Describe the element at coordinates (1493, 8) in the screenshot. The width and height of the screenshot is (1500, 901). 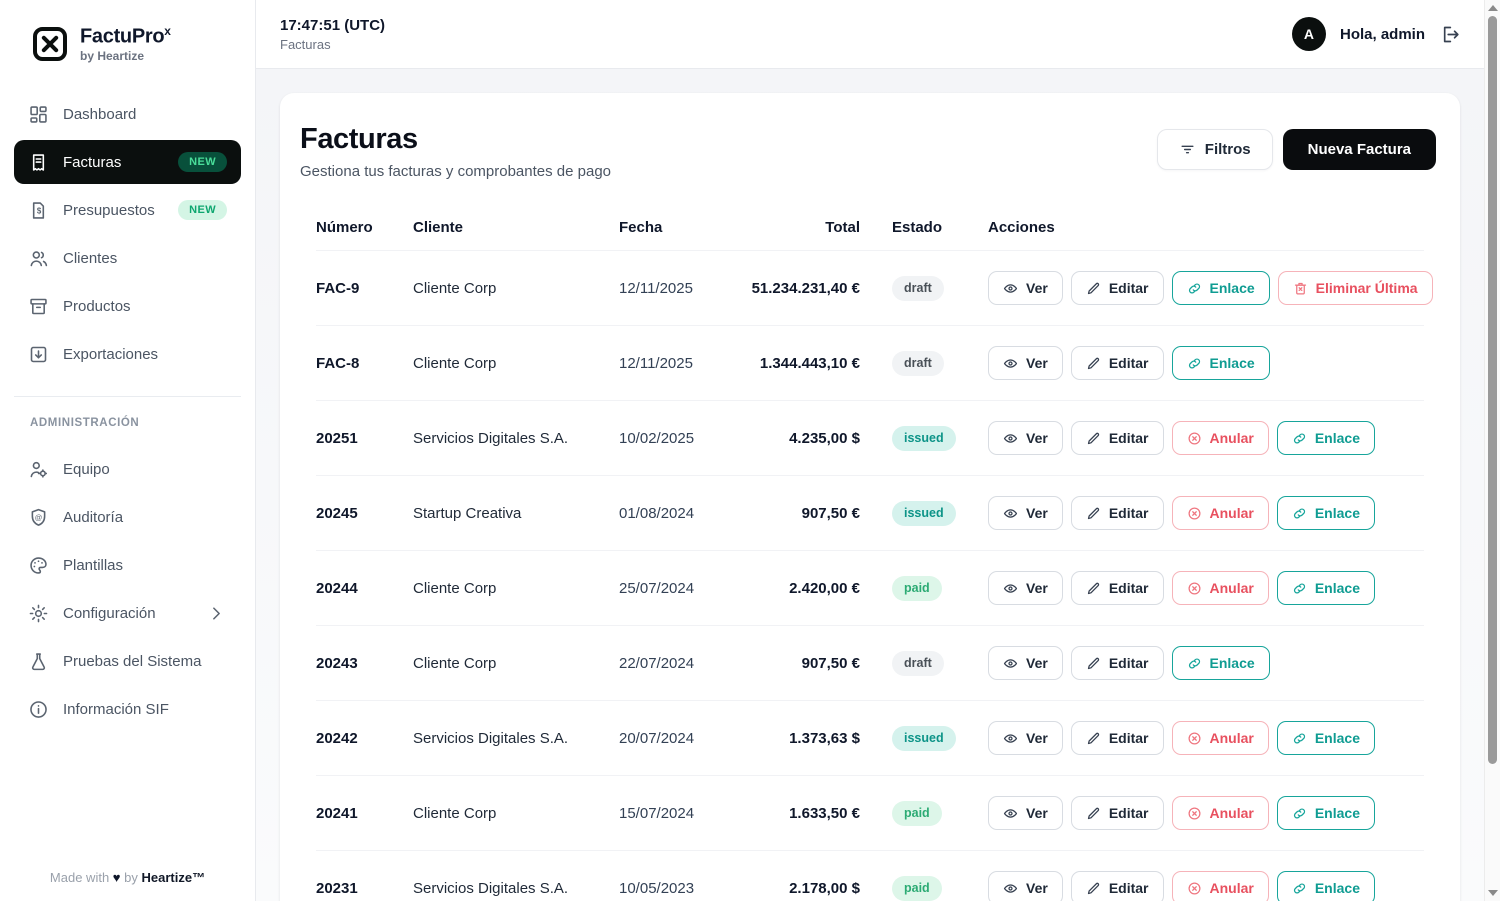
I see `scrollbar-up-arrow-icon` at that location.